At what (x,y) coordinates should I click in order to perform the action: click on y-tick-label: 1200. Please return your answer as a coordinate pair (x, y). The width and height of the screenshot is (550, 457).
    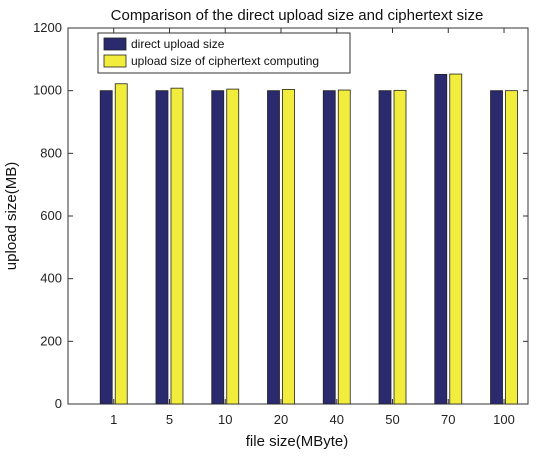
    Looking at the image, I should click on (47, 27).